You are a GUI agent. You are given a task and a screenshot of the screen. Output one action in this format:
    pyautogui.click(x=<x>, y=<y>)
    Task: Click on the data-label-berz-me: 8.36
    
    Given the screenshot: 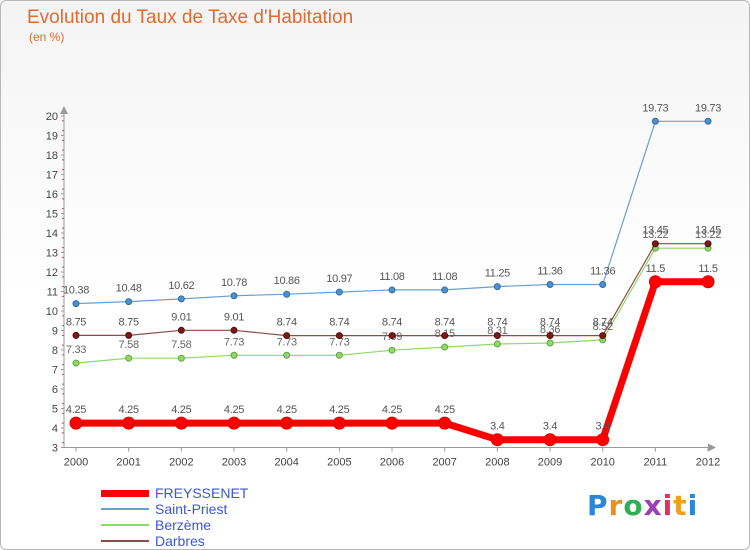 What is the action you would take?
    pyautogui.click(x=550, y=330)
    